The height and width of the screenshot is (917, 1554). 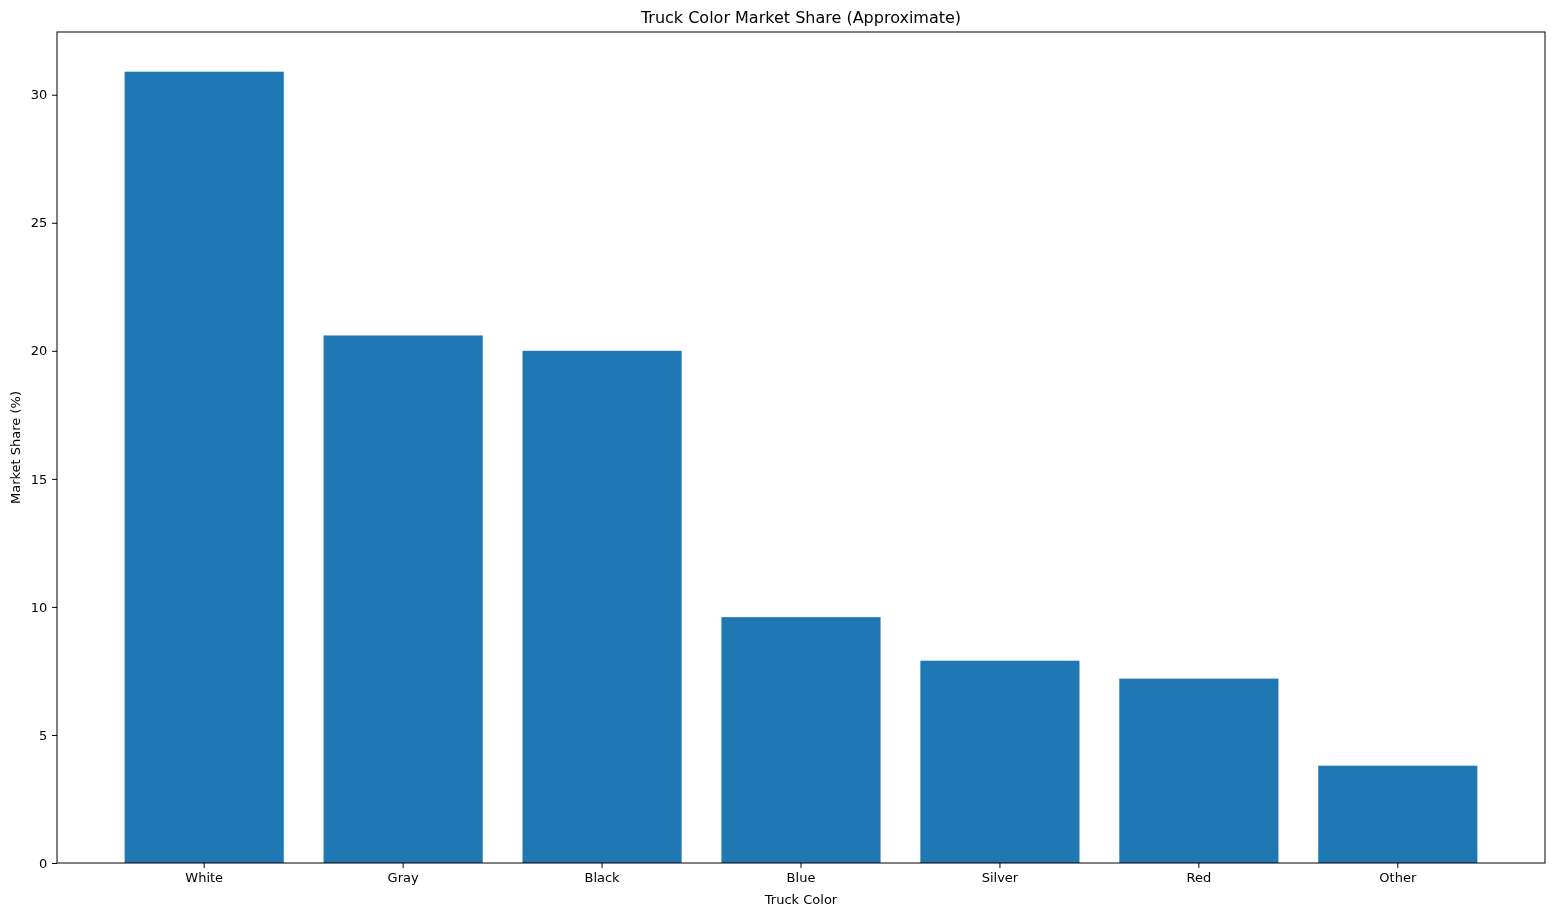 What do you see at coordinates (1398, 878) in the screenshot?
I see `x-tick-label: Other` at bounding box center [1398, 878].